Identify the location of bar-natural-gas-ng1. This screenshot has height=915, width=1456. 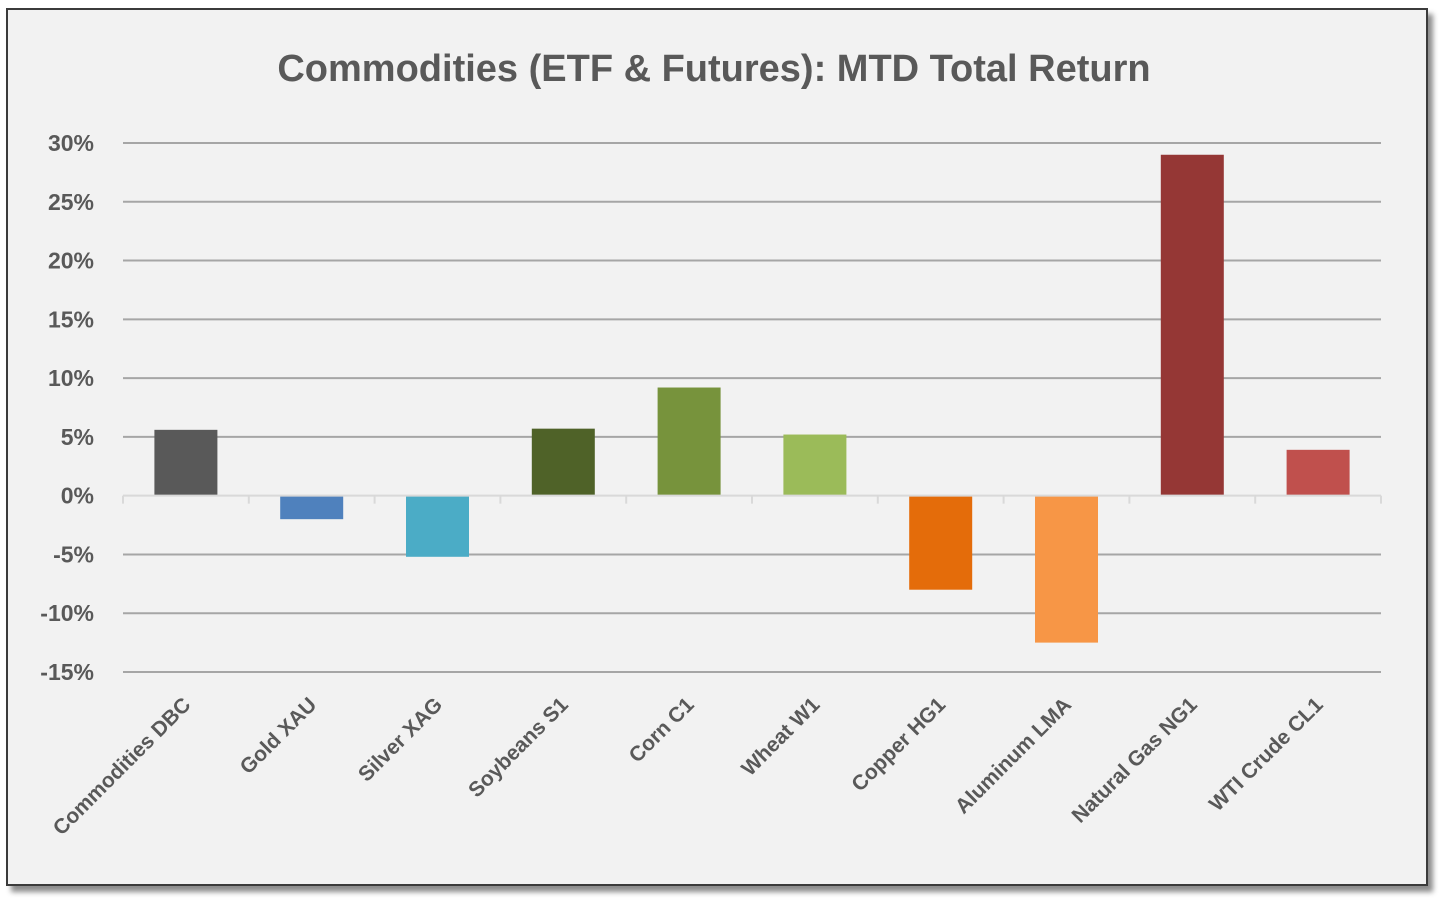
(1192, 325).